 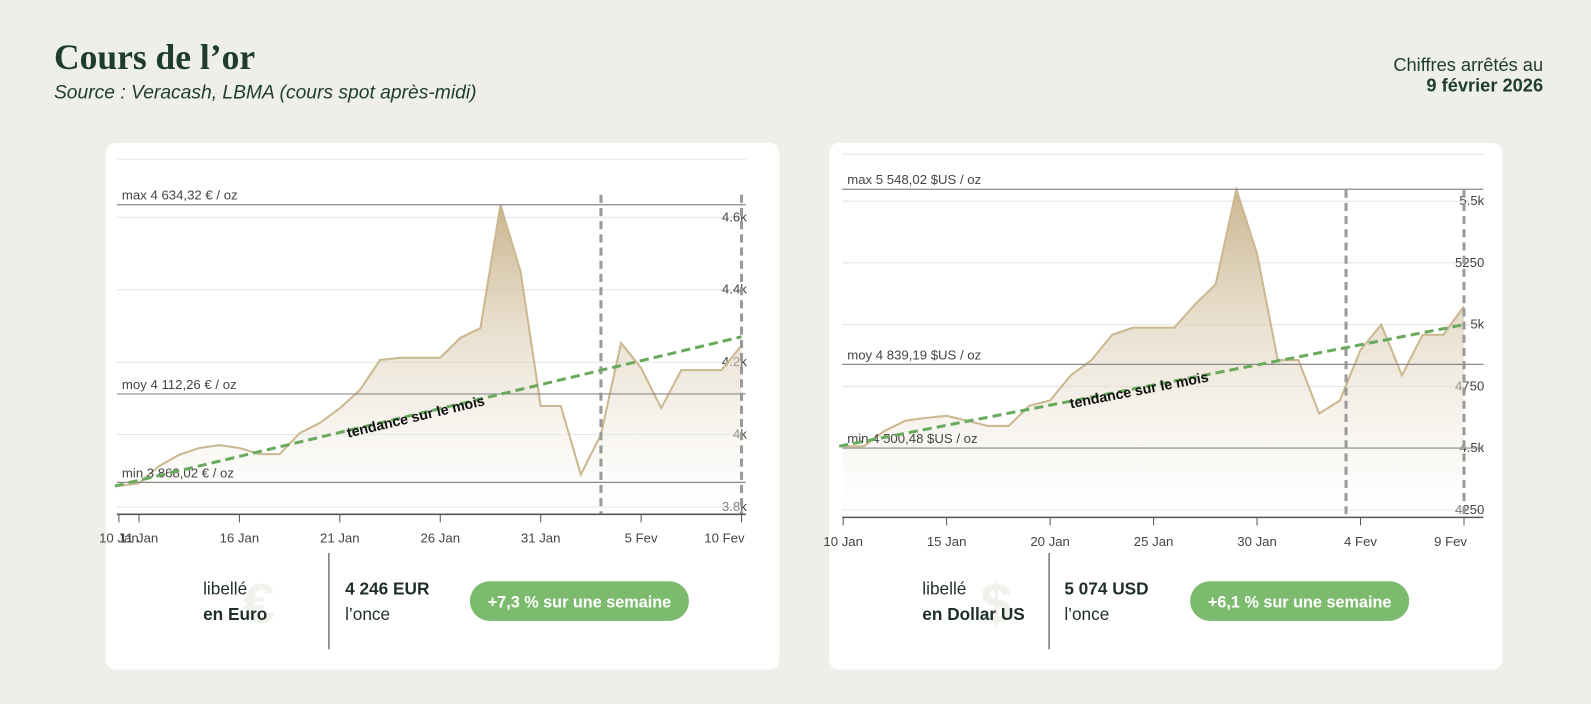 What do you see at coordinates (387, 588) in the screenshot?
I see `price: 4 246 EUR` at bounding box center [387, 588].